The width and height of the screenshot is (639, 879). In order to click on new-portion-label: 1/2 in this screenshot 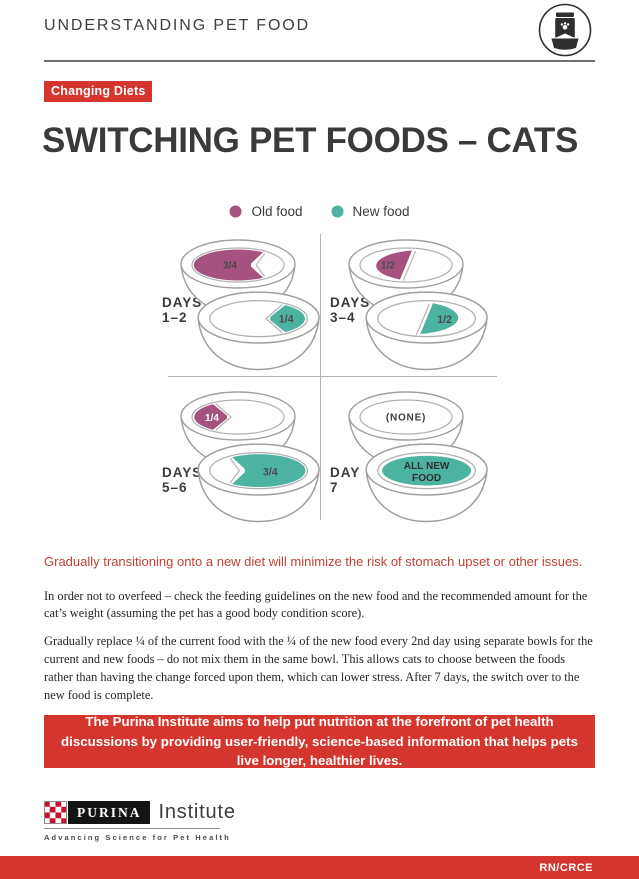, I will do `click(444, 320)`.